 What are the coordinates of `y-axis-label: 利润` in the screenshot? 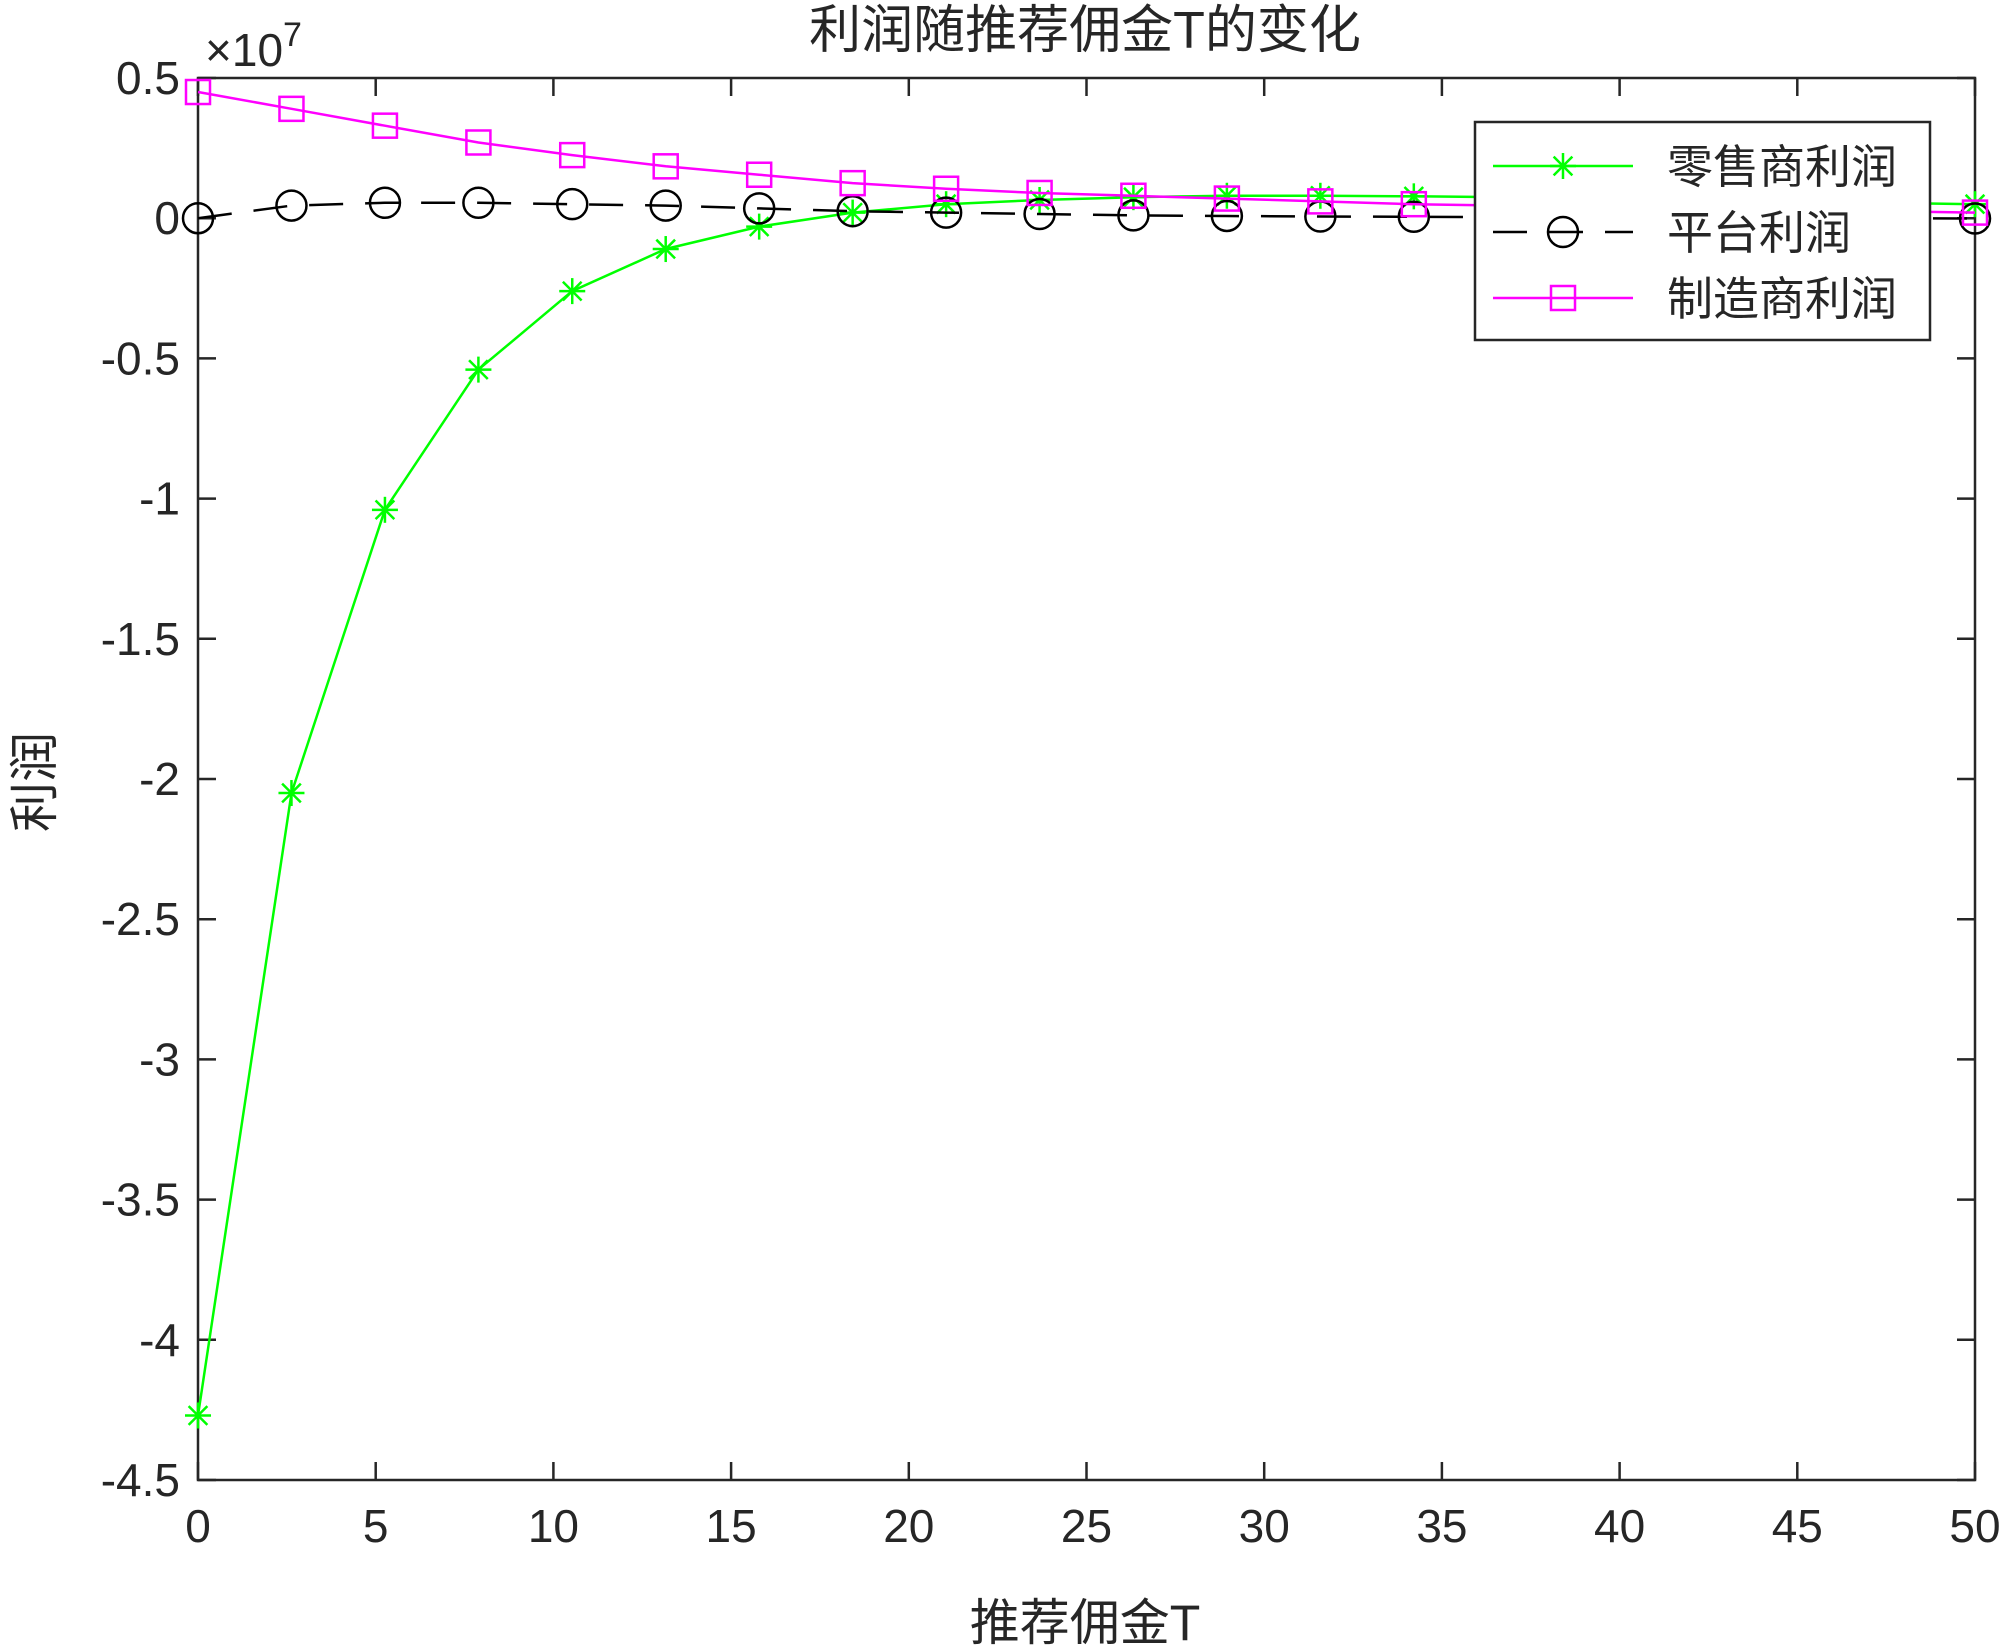 It's located at (35, 782).